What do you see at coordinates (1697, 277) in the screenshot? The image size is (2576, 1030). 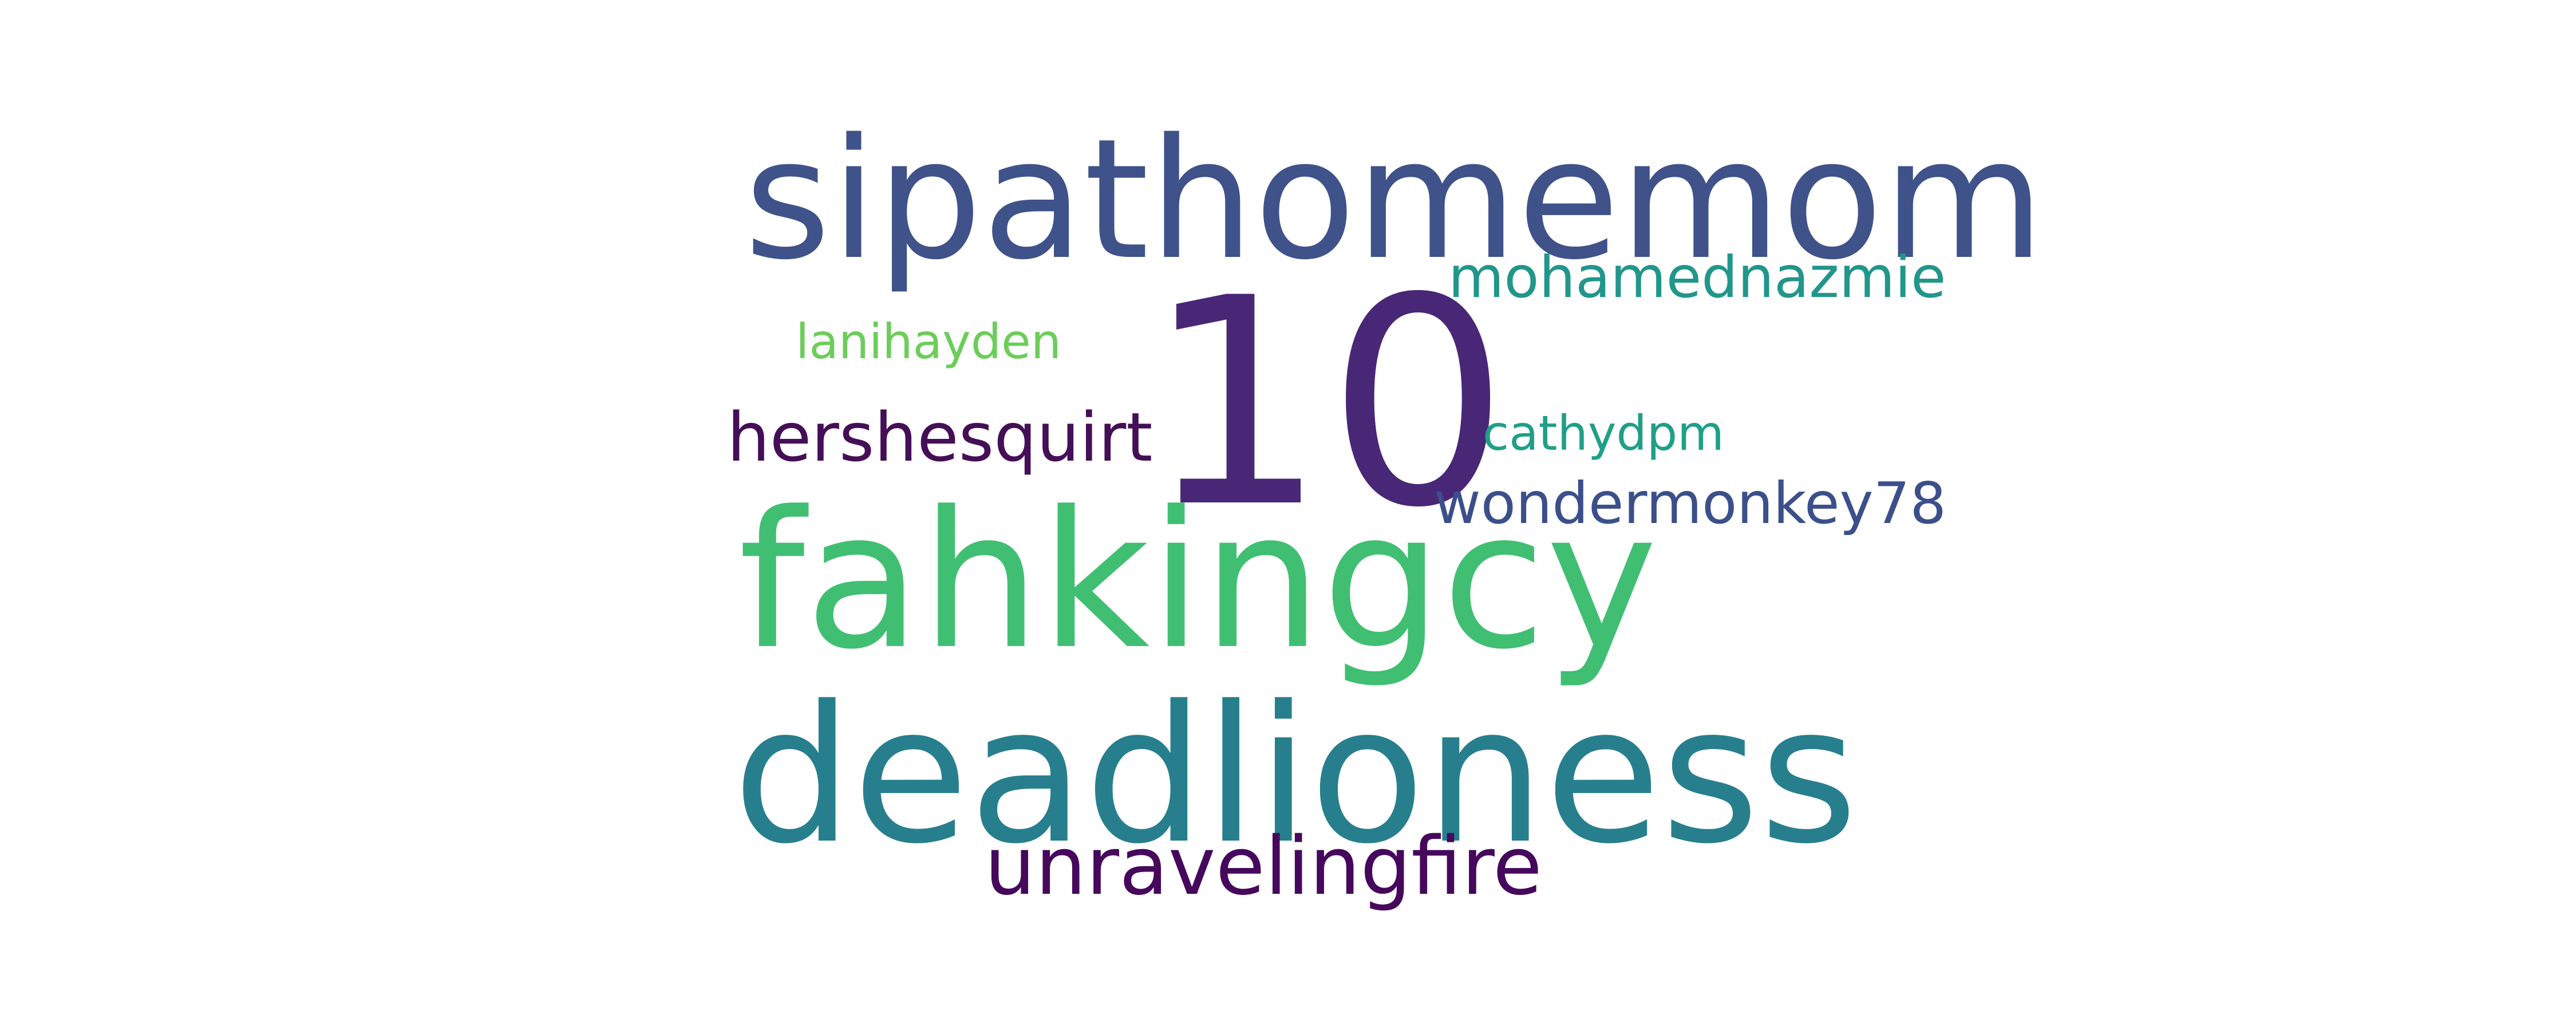 I see `word-mohamednazmie: mohamednazmie` at bounding box center [1697, 277].